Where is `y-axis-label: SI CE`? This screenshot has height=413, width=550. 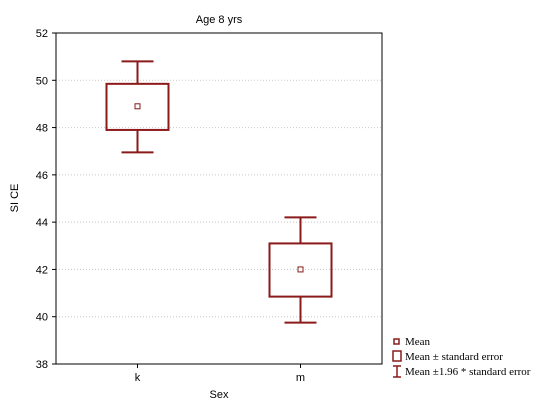
y-axis-label: SI CE is located at coordinates (15, 198).